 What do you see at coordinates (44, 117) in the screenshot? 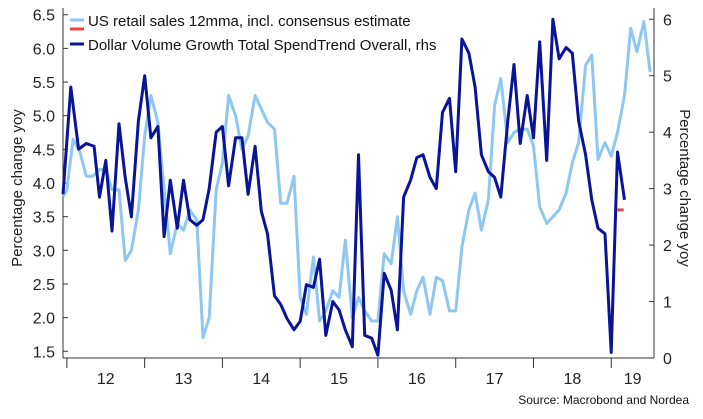
I see `y-left-tick-label: 5.0` at bounding box center [44, 117].